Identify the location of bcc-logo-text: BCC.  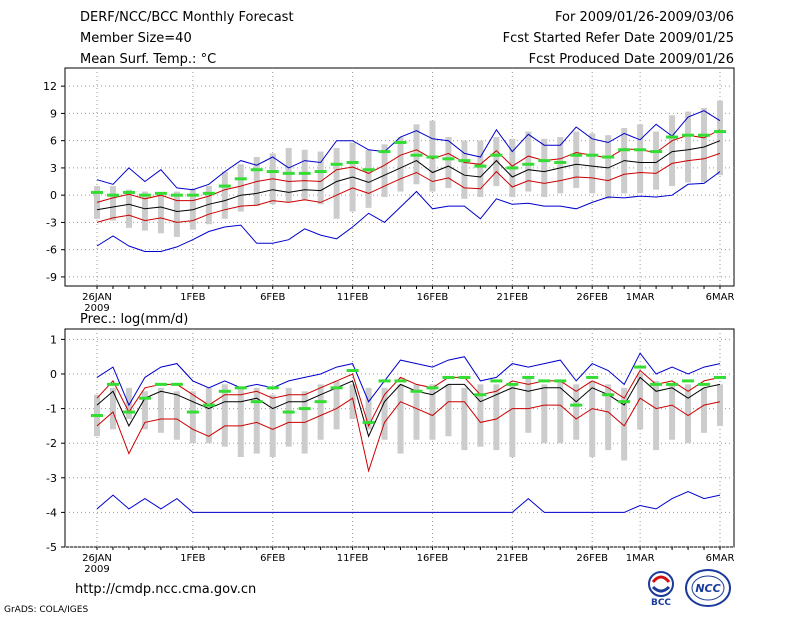
(661, 602).